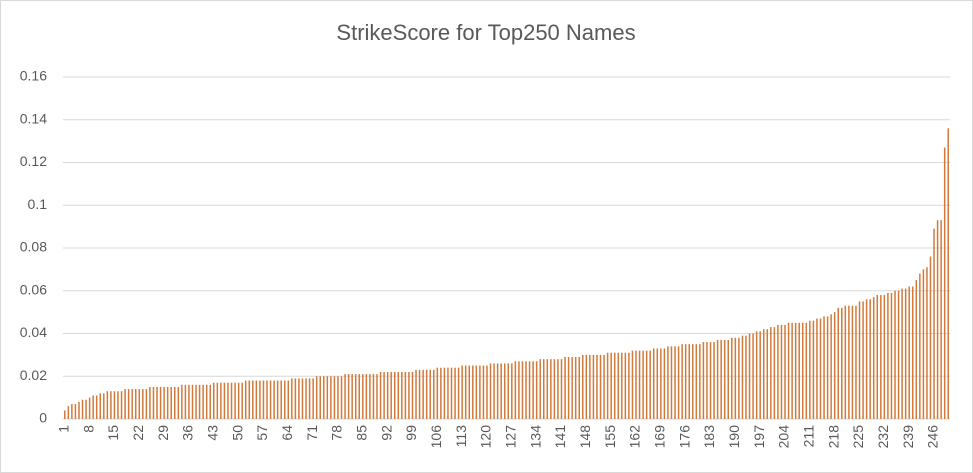 This screenshot has height=473, width=973. I want to click on x-tick-label: 211, so click(809, 436).